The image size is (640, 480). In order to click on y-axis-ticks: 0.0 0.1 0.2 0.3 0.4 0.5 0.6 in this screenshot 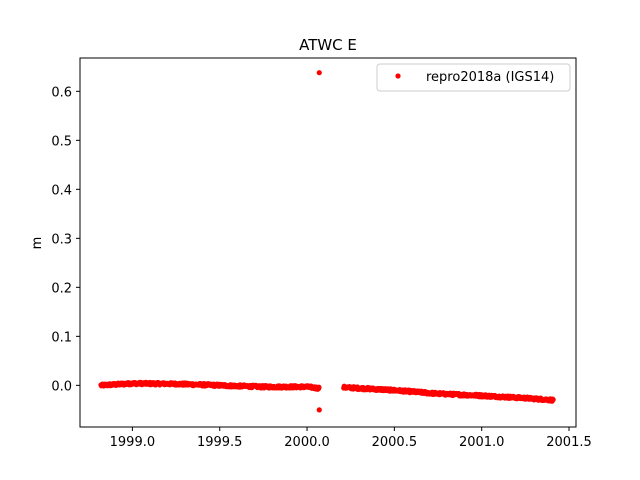, I will do `click(65, 239)`.